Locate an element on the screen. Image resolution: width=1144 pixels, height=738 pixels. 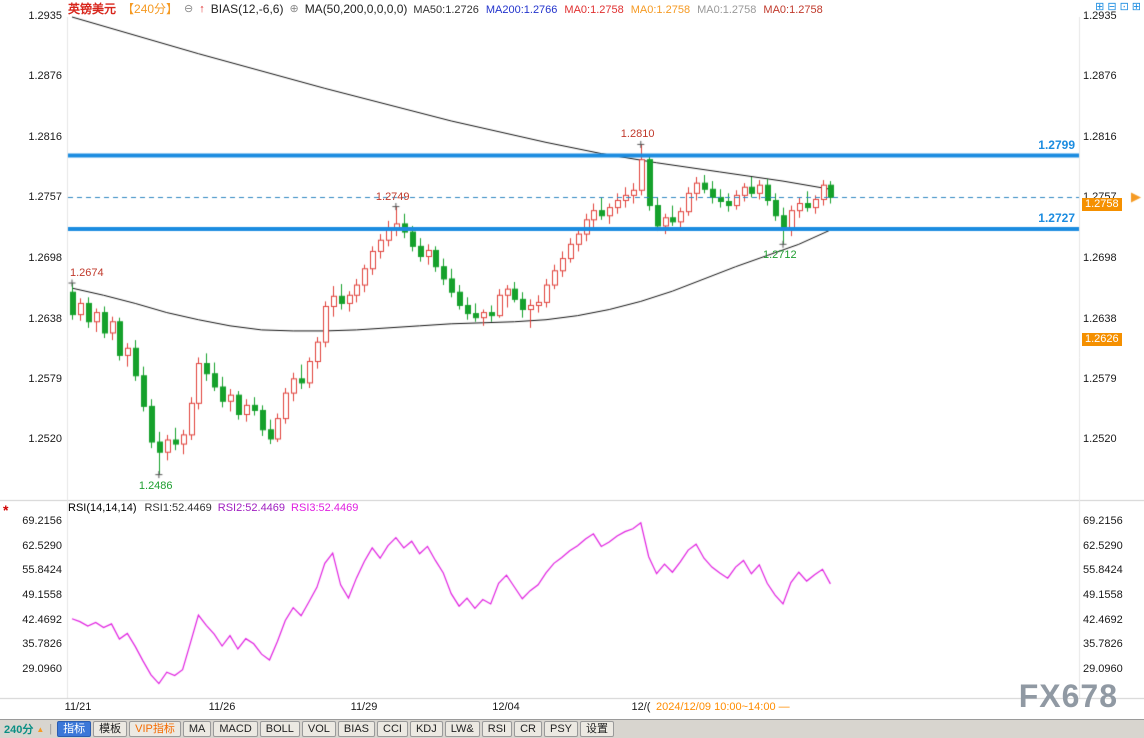
price-axis-label-left: 1.2757 is located at coordinates (45, 197).